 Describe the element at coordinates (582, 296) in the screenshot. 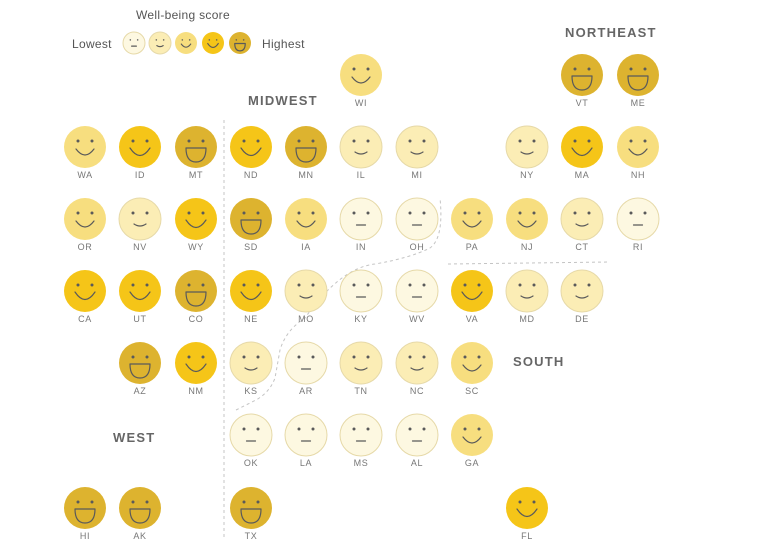

I see `state-face-de: DE` at that location.